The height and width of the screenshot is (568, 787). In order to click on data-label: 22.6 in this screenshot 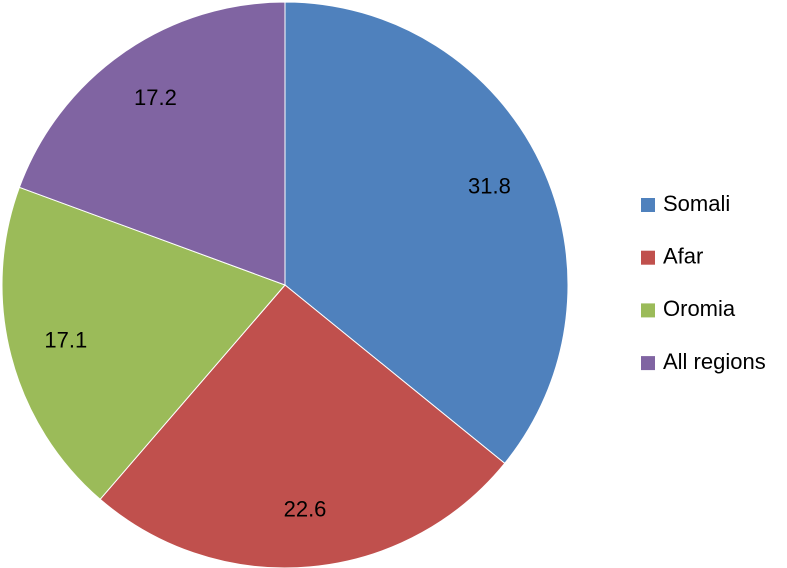, I will do `click(305, 508)`.